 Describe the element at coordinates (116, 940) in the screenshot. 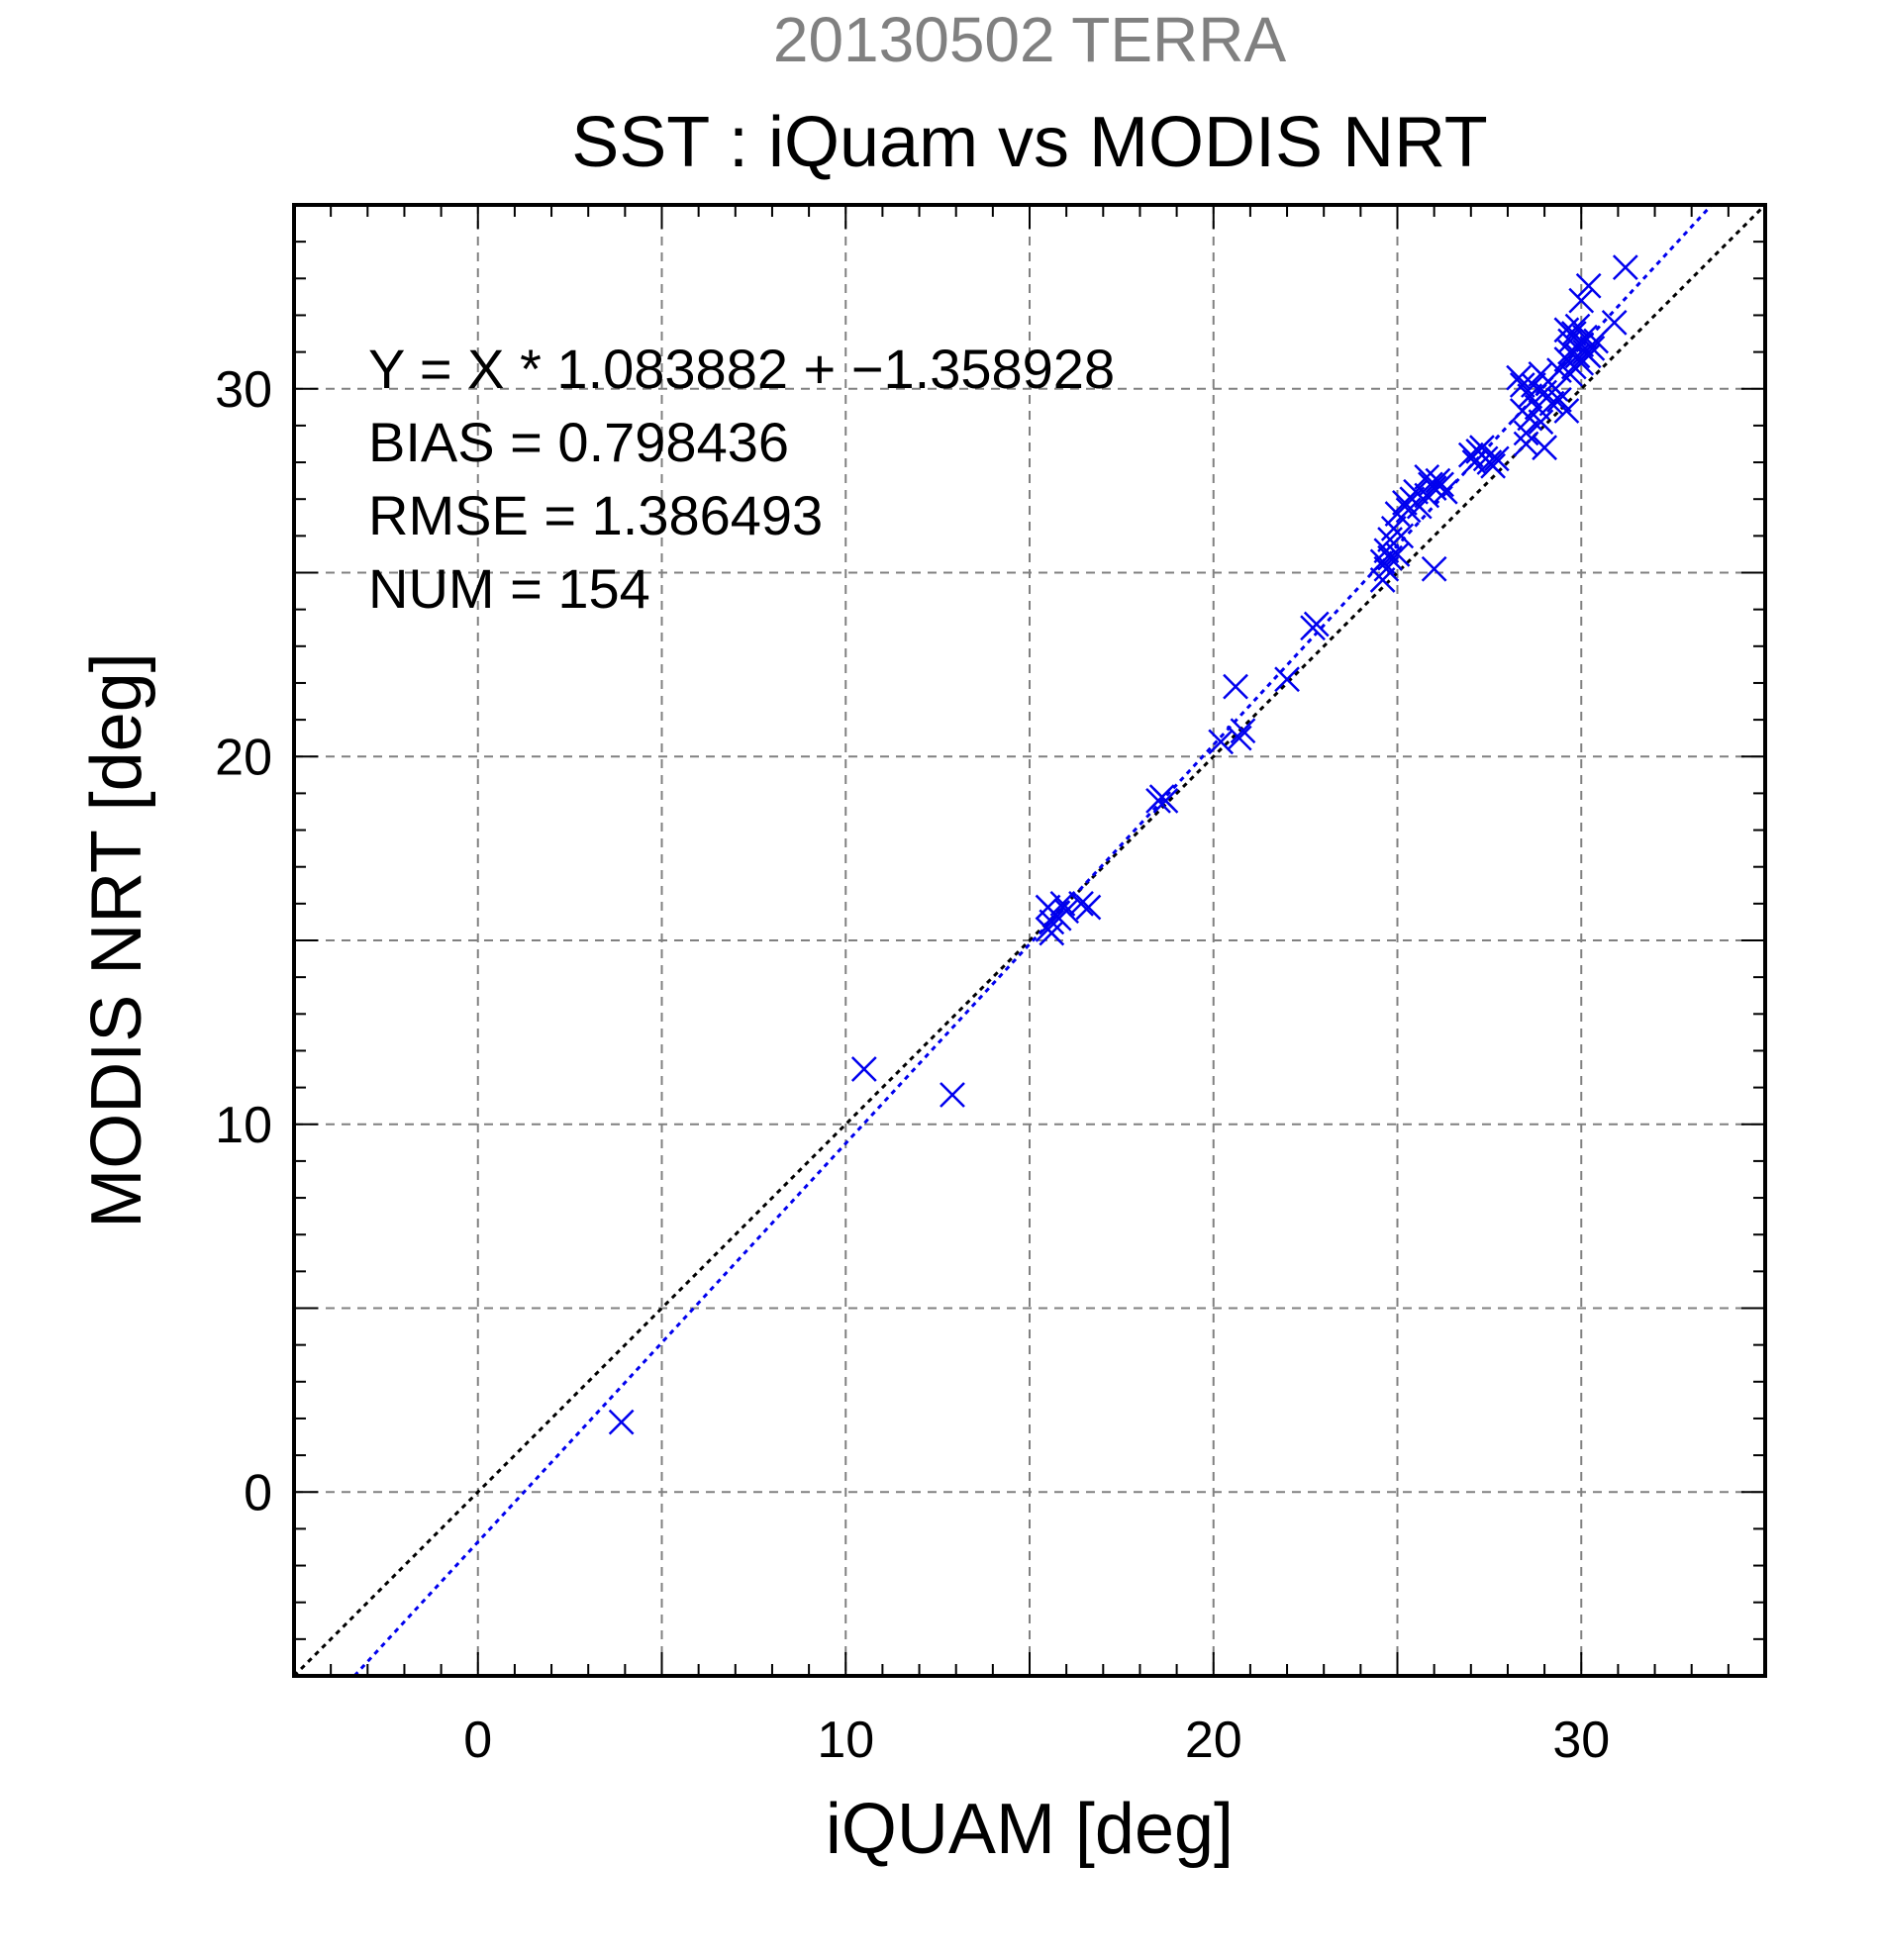

I see `y-axis-label: MODIS NRT [deg]` at that location.